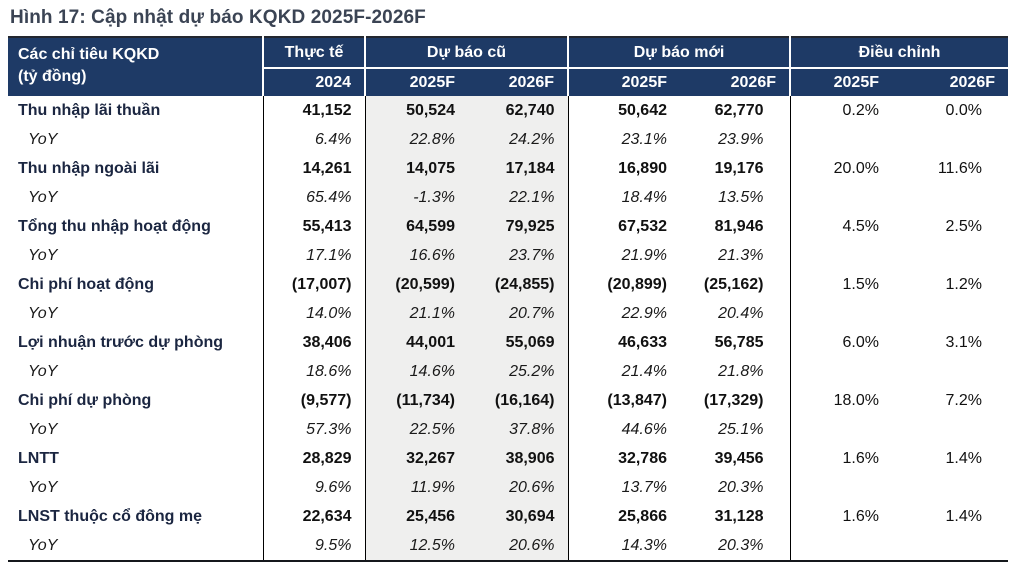 This screenshot has height=565, width=1016. Describe the element at coordinates (623, 400) in the screenshot. I see `cell-new-2025f: (13,847)` at that location.